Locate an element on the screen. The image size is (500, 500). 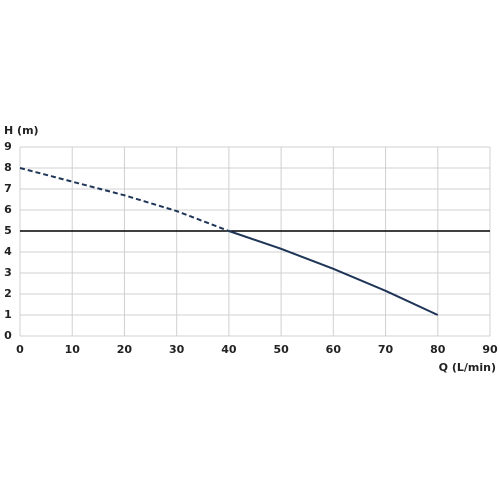
y-tick-label: 0 is located at coordinates (8, 335).